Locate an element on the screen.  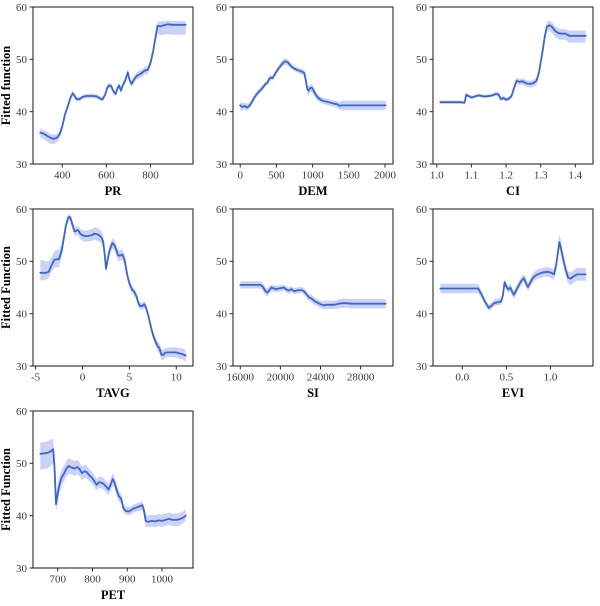
chart-dem-cell: 0 500 1000 1500 2000 30 40 50 60 DEM is located at coordinates (300, 101).